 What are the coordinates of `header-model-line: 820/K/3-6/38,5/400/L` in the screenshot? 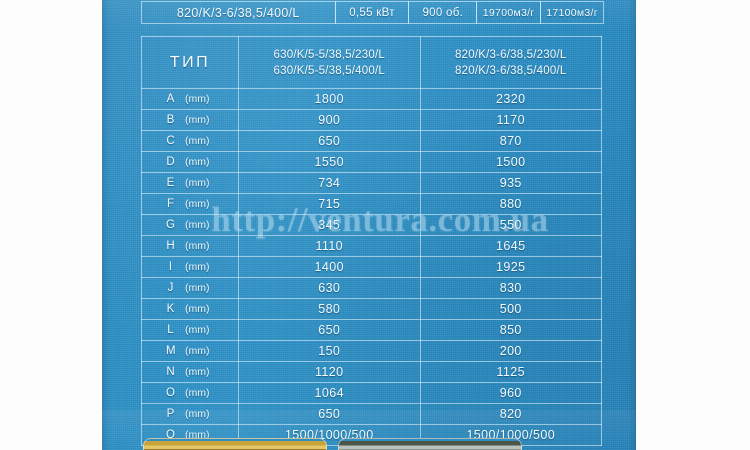 It's located at (511, 70).